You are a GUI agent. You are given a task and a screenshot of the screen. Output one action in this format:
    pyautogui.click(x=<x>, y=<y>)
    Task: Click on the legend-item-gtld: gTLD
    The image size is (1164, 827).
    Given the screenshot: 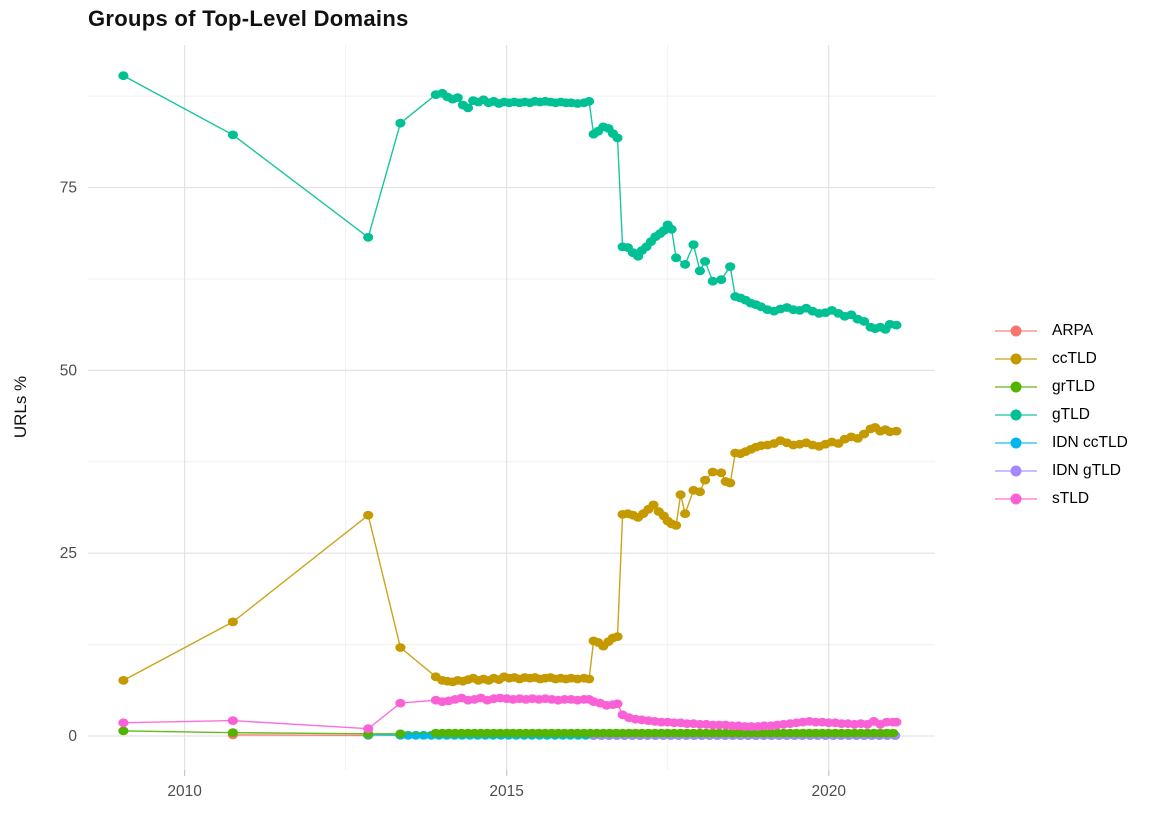 What is the action you would take?
    pyautogui.click(x=1060, y=415)
    